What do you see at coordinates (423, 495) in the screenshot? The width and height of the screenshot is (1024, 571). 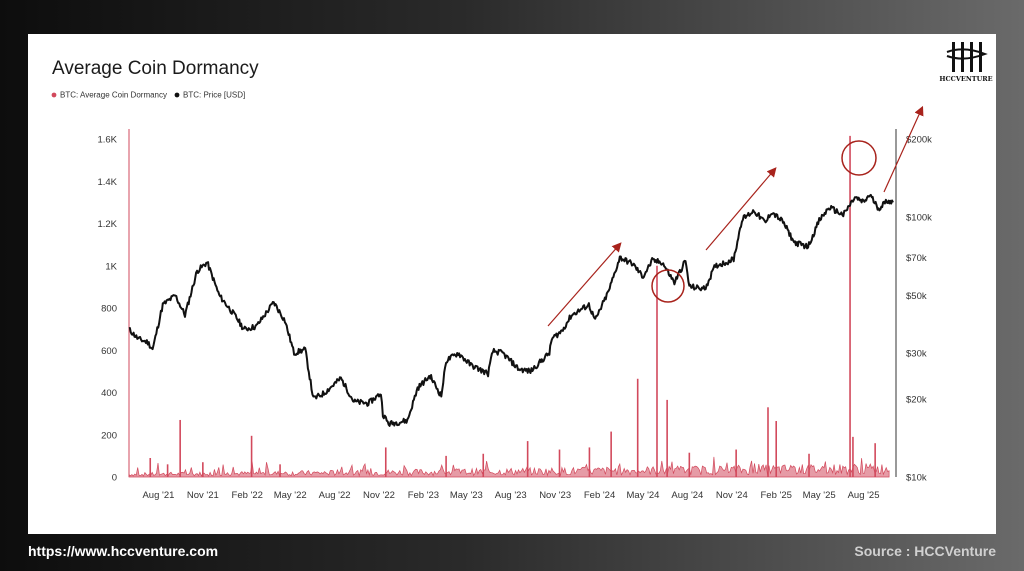 I see `x-tick-label: Feb '23` at bounding box center [423, 495].